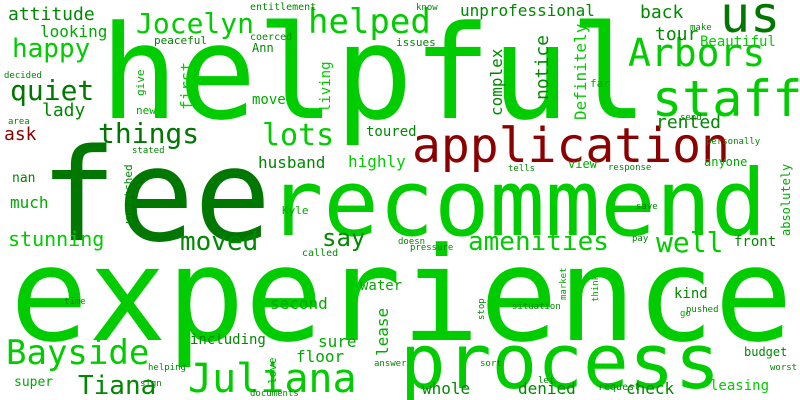  Describe the element at coordinates (228, 340) in the screenshot. I see `cloud-word-including: including` at that location.